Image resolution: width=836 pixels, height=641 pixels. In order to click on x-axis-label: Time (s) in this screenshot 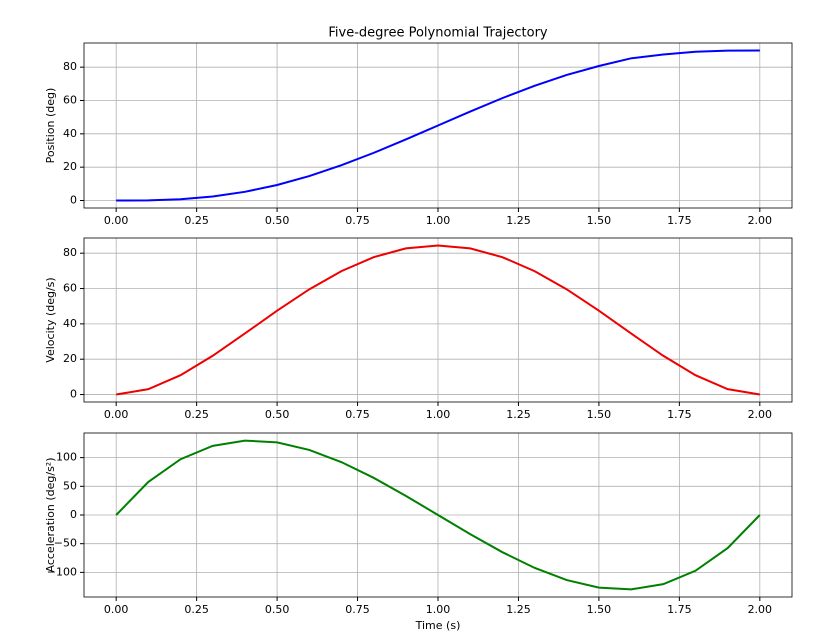, I will do `click(438, 625)`.